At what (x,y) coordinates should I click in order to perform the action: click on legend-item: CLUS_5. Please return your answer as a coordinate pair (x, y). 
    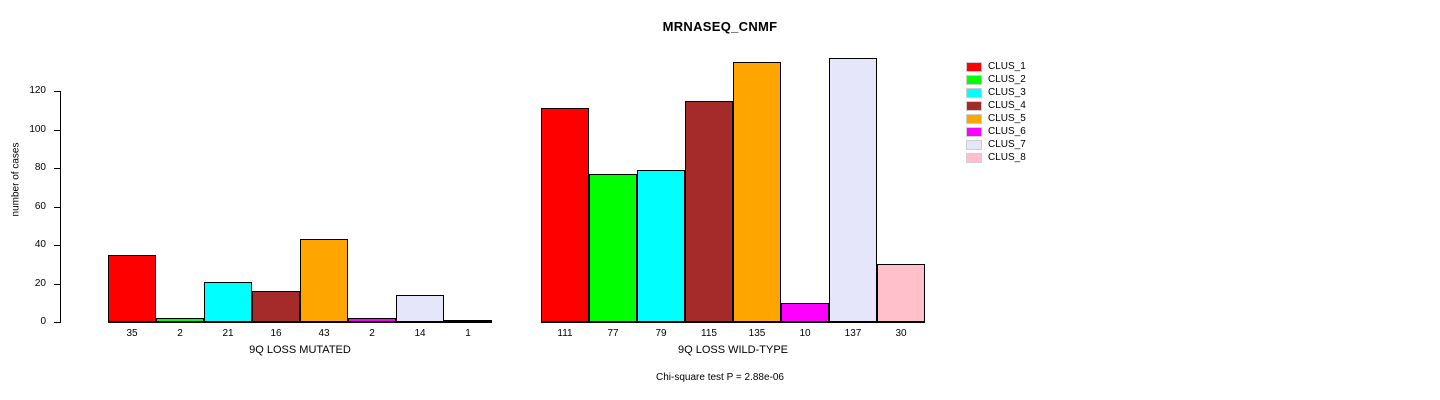
    Looking at the image, I should click on (996, 118).